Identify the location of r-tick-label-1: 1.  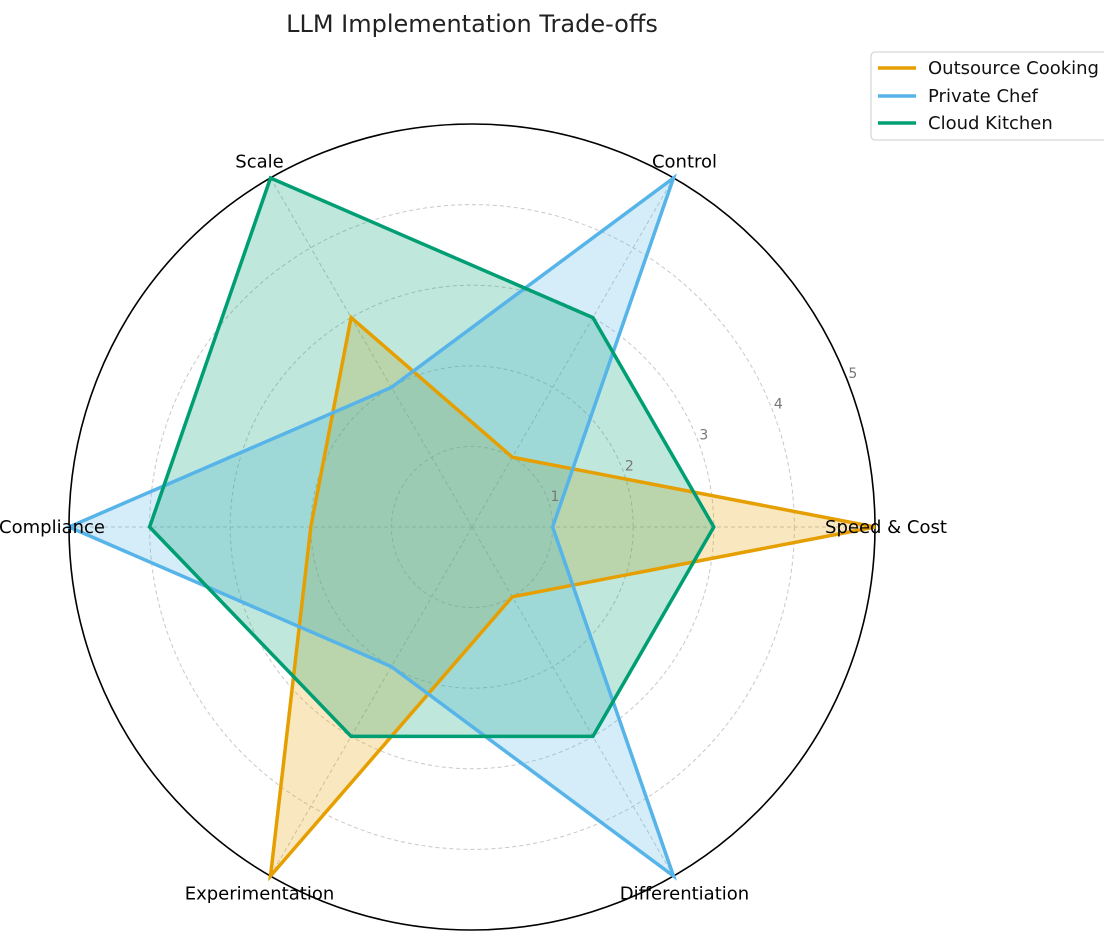
(554, 497).